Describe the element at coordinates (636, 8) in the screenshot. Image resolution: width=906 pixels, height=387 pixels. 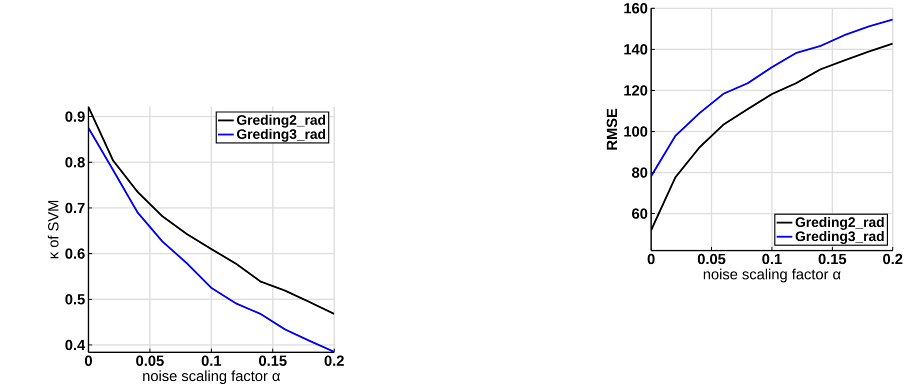
I see `y-tick-label: 160` at that location.